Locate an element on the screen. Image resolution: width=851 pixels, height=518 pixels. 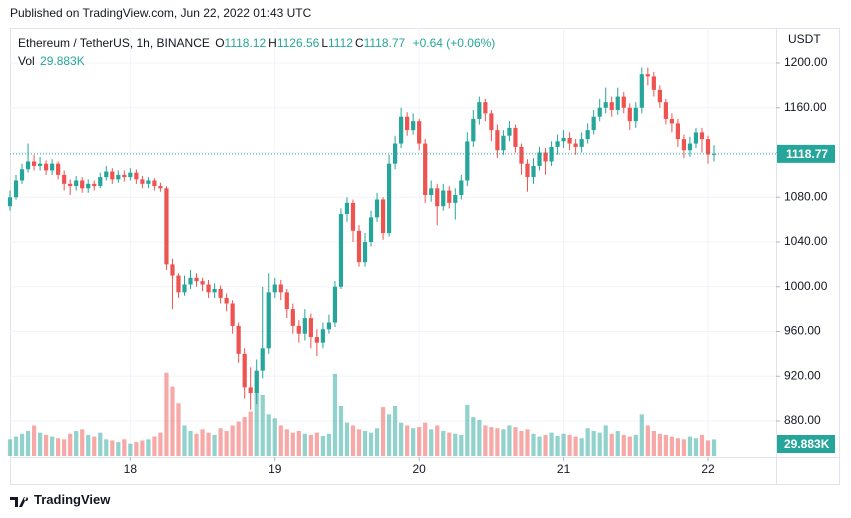
legend-row: Vol 29.883K is located at coordinates (257, 61).